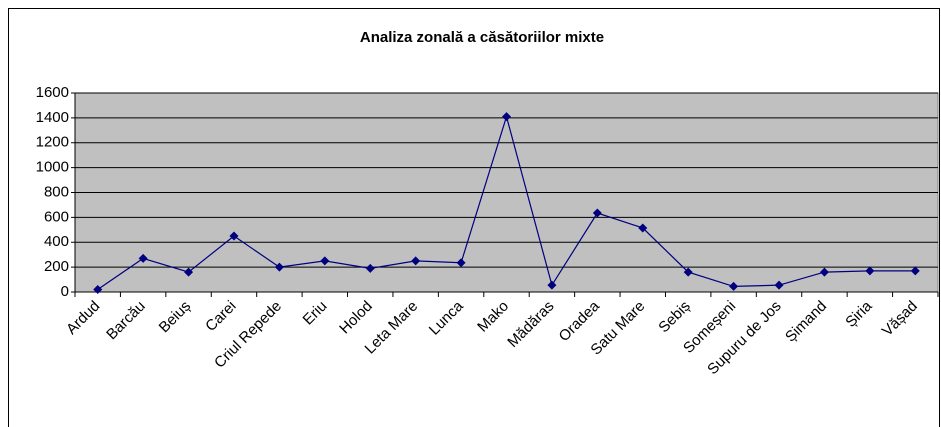  Describe the element at coordinates (56, 266) in the screenshot. I see `y-tick-label: 200` at that location.